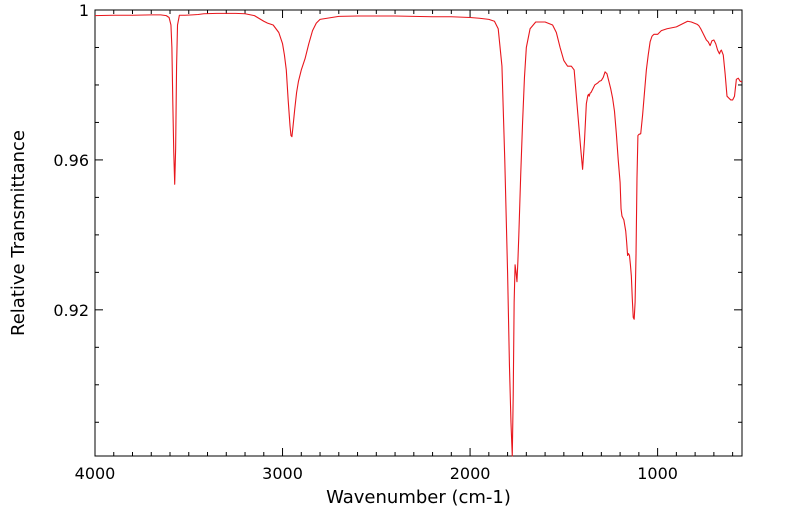 This screenshot has height=516, width=799. What do you see at coordinates (418, 497) in the screenshot?
I see `x-axis-title: Wavenumber (cm-1)` at bounding box center [418, 497].